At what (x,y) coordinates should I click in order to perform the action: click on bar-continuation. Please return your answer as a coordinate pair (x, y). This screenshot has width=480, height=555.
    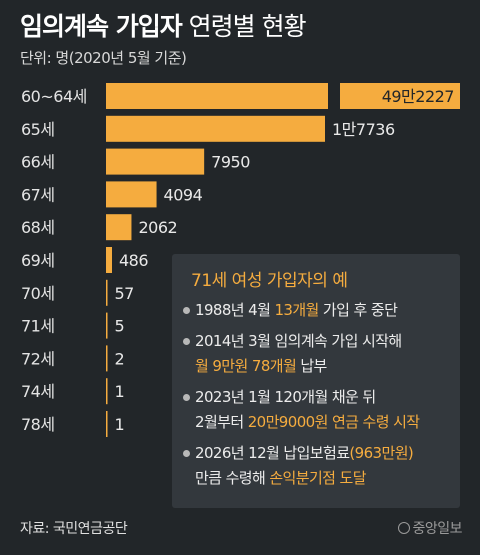
    Looking at the image, I should click on (400, 96).